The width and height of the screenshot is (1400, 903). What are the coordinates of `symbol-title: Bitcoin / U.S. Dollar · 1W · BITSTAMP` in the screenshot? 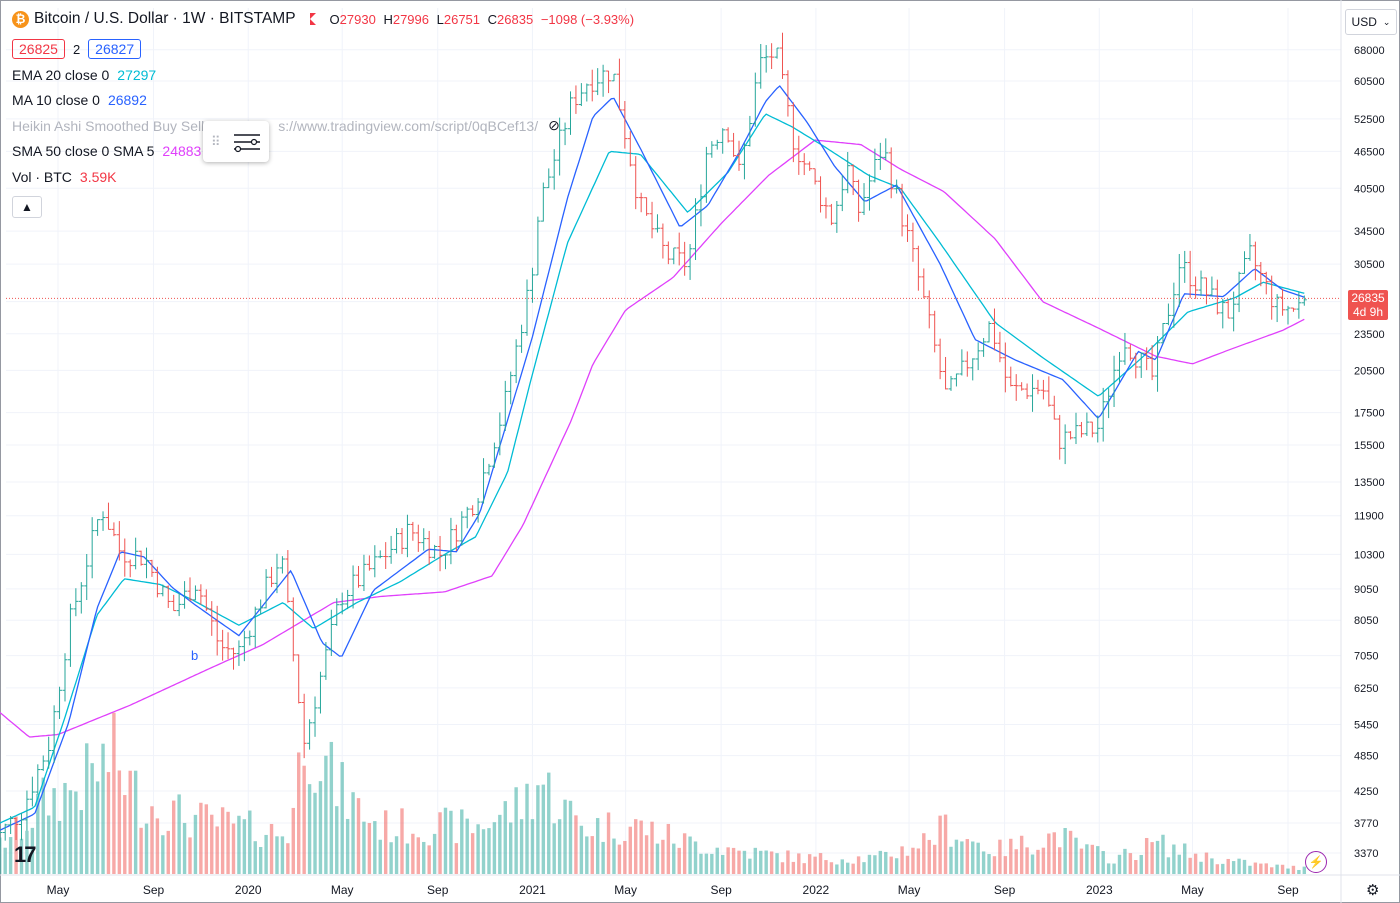 It's located at (165, 18).